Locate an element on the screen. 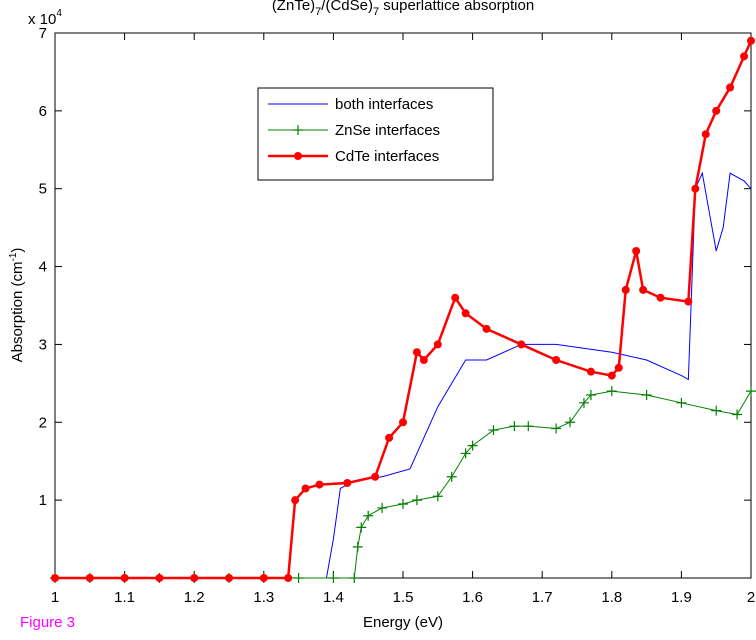 This screenshot has width=756, height=640. legend-box is located at coordinates (375, 134).